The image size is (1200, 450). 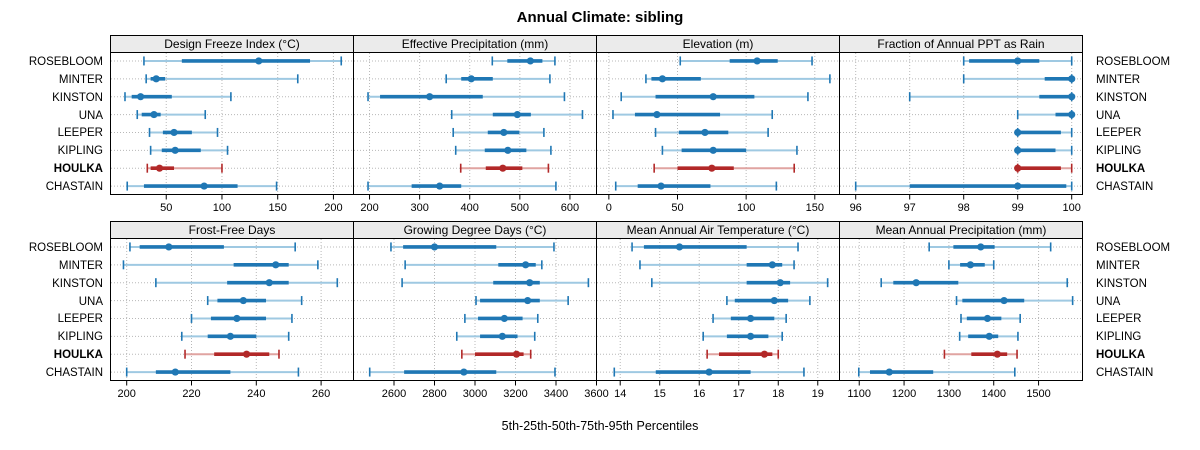 I want to click on series-kipling-elevation-m, so click(x=729, y=150).